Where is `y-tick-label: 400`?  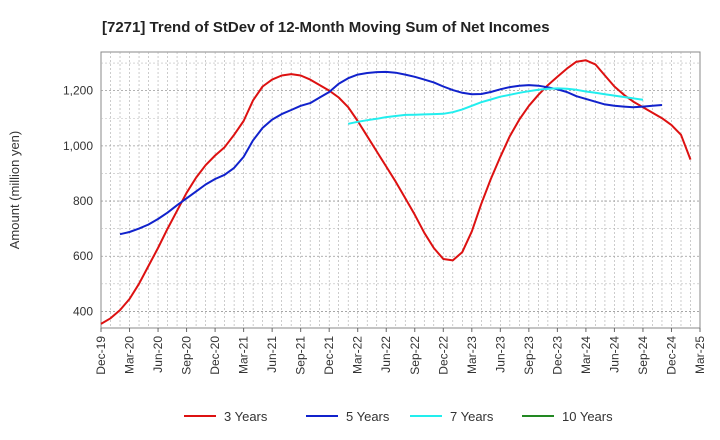 y-tick-label: 400 is located at coordinates (83, 311).